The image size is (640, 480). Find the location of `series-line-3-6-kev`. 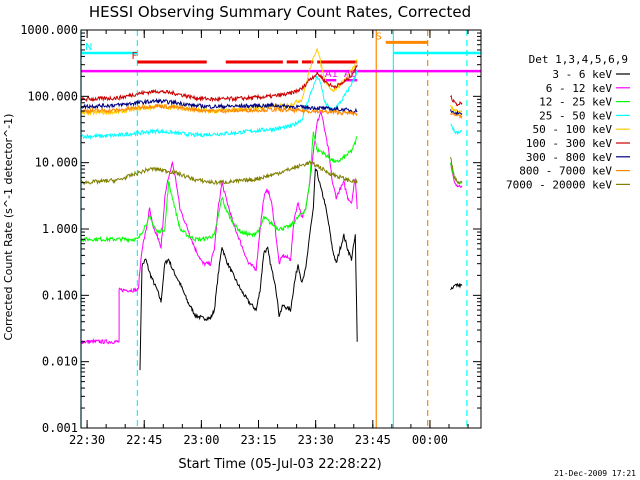

series-line-3-6-kev is located at coordinates (248, 269).